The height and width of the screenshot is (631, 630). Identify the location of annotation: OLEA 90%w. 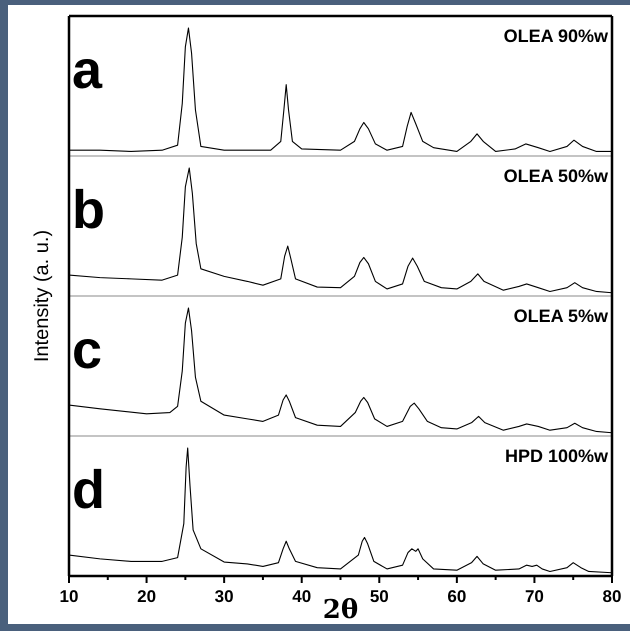
(556, 36).